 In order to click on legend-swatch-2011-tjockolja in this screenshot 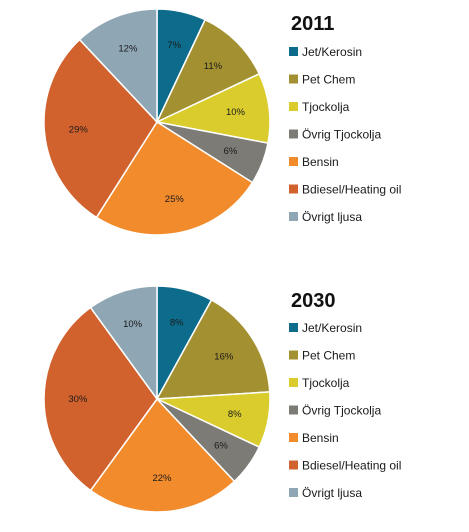, I will do `click(293, 106)`.